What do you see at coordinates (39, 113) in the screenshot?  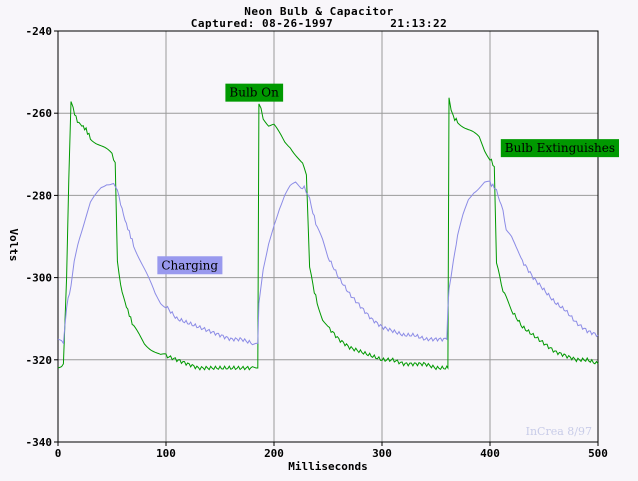 I see `y-tick-label: -260` at bounding box center [39, 113].